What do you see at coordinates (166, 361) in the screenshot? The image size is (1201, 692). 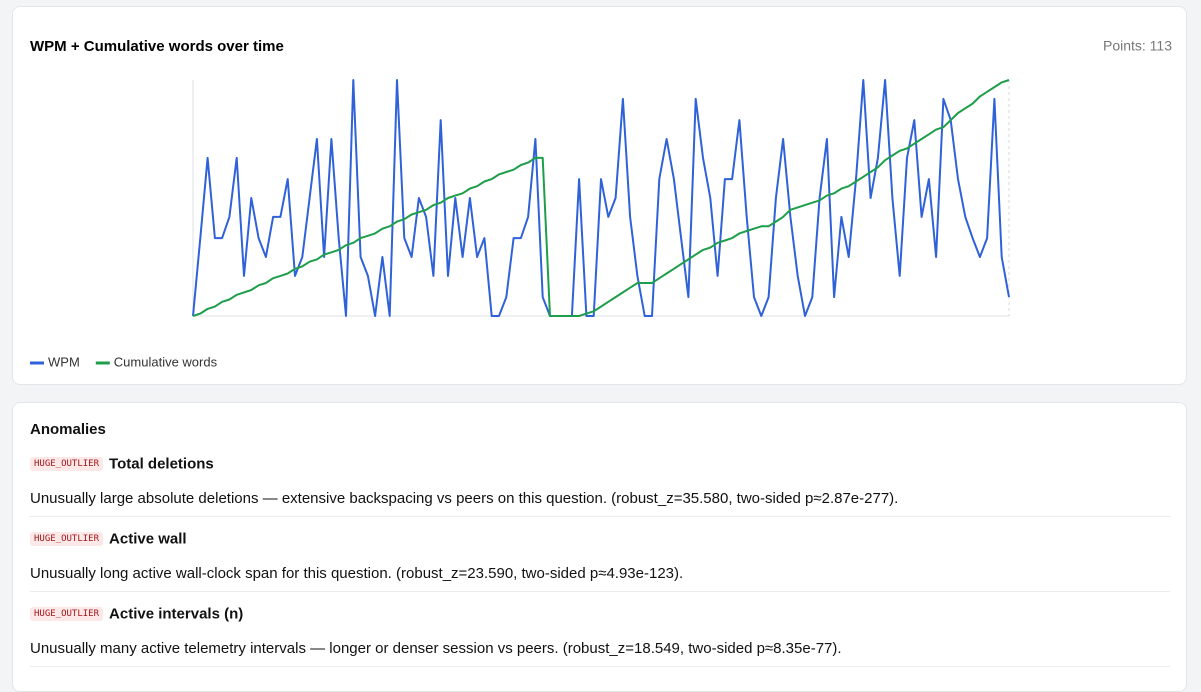 I see `legend-label: Cumulative words` at bounding box center [166, 361].